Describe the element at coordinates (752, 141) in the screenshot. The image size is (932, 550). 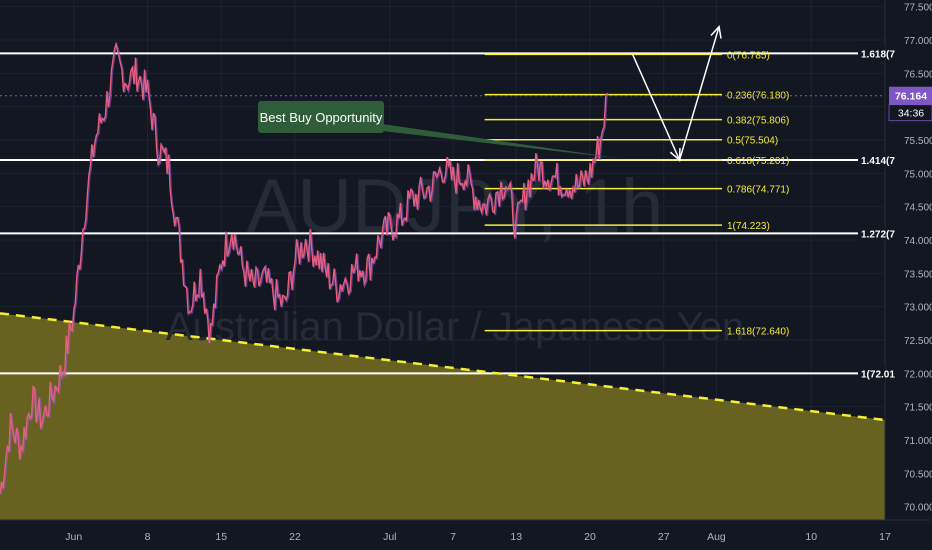
I see `fib-label: 0.5(75.504)` at that location.